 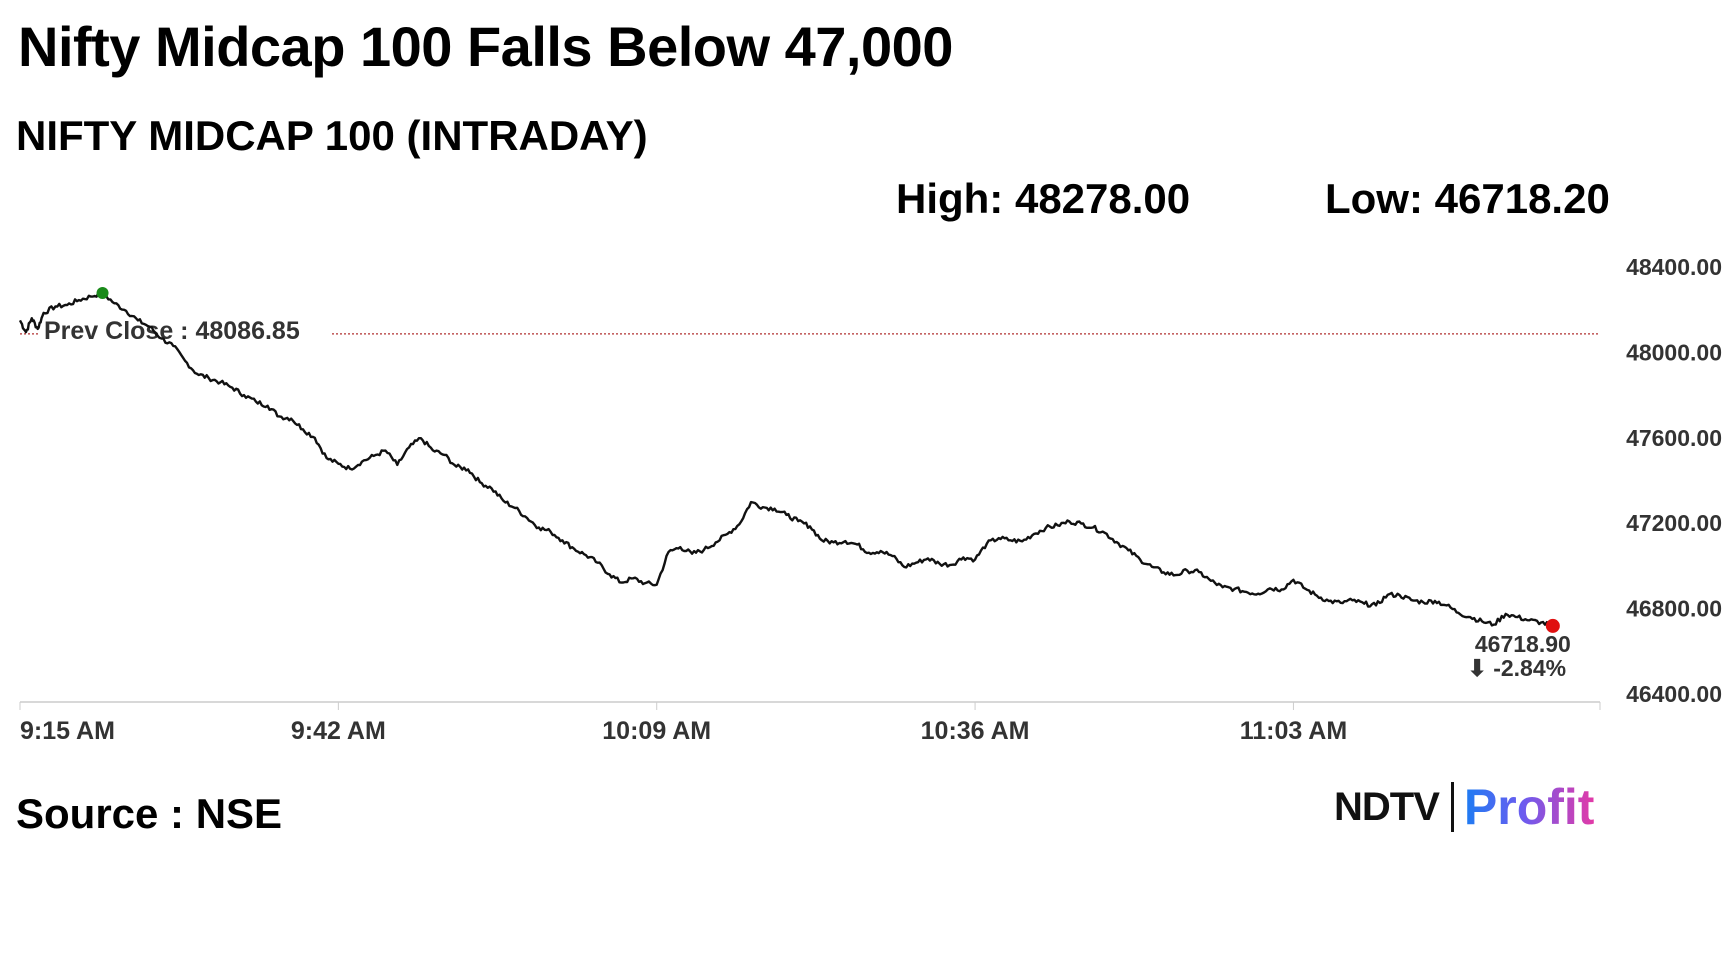 I want to click on ndtv-profit-logo: NDTV Profit, so click(x=1464, y=807).